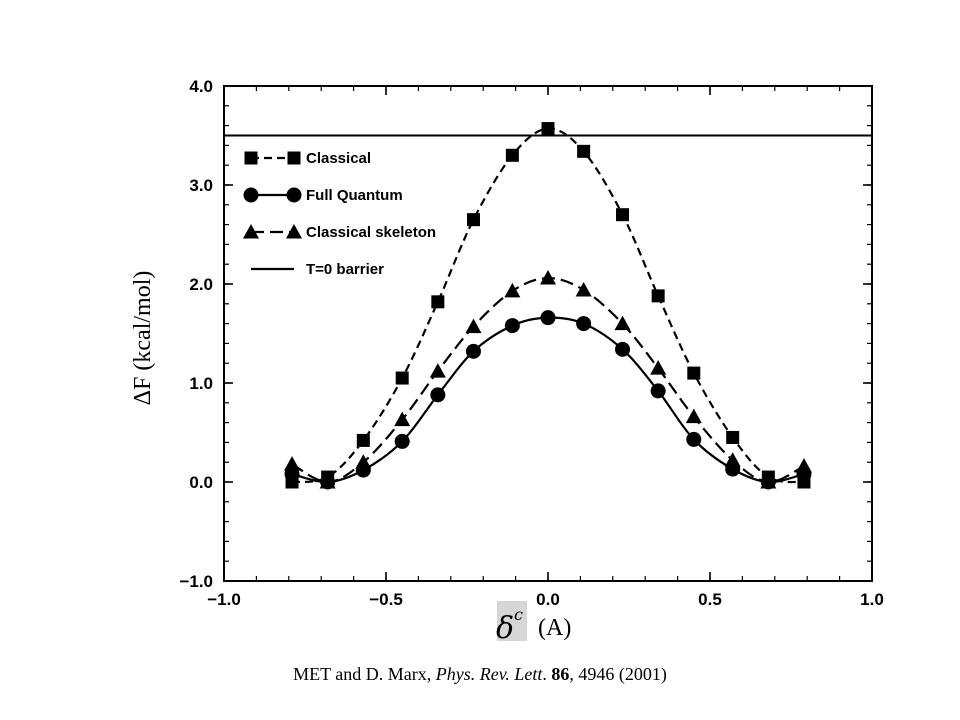 This screenshot has height=720, width=960. Describe the element at coordinates (201, 185) in the screenshot. I see `y-tick-label: 3.0` at that location.